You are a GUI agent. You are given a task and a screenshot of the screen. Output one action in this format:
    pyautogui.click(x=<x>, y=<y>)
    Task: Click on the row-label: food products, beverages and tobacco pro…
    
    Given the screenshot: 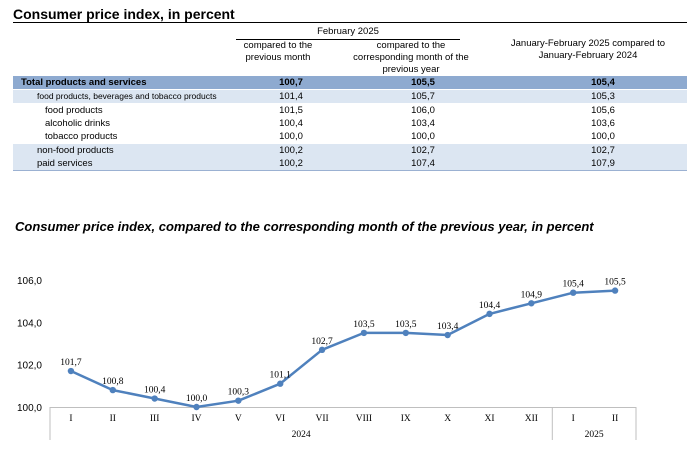 What is the action you would take?
    pyautogui.click(x=127, y=96)
    